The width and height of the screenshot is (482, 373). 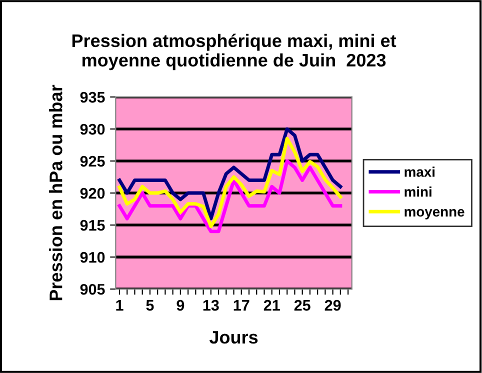 I want to click on x-tick-label: 17, so click(x=242, y=305).